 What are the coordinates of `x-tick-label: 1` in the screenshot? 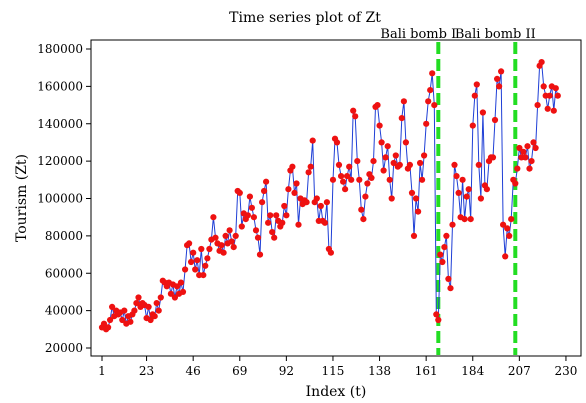 It's located at (102, 371).